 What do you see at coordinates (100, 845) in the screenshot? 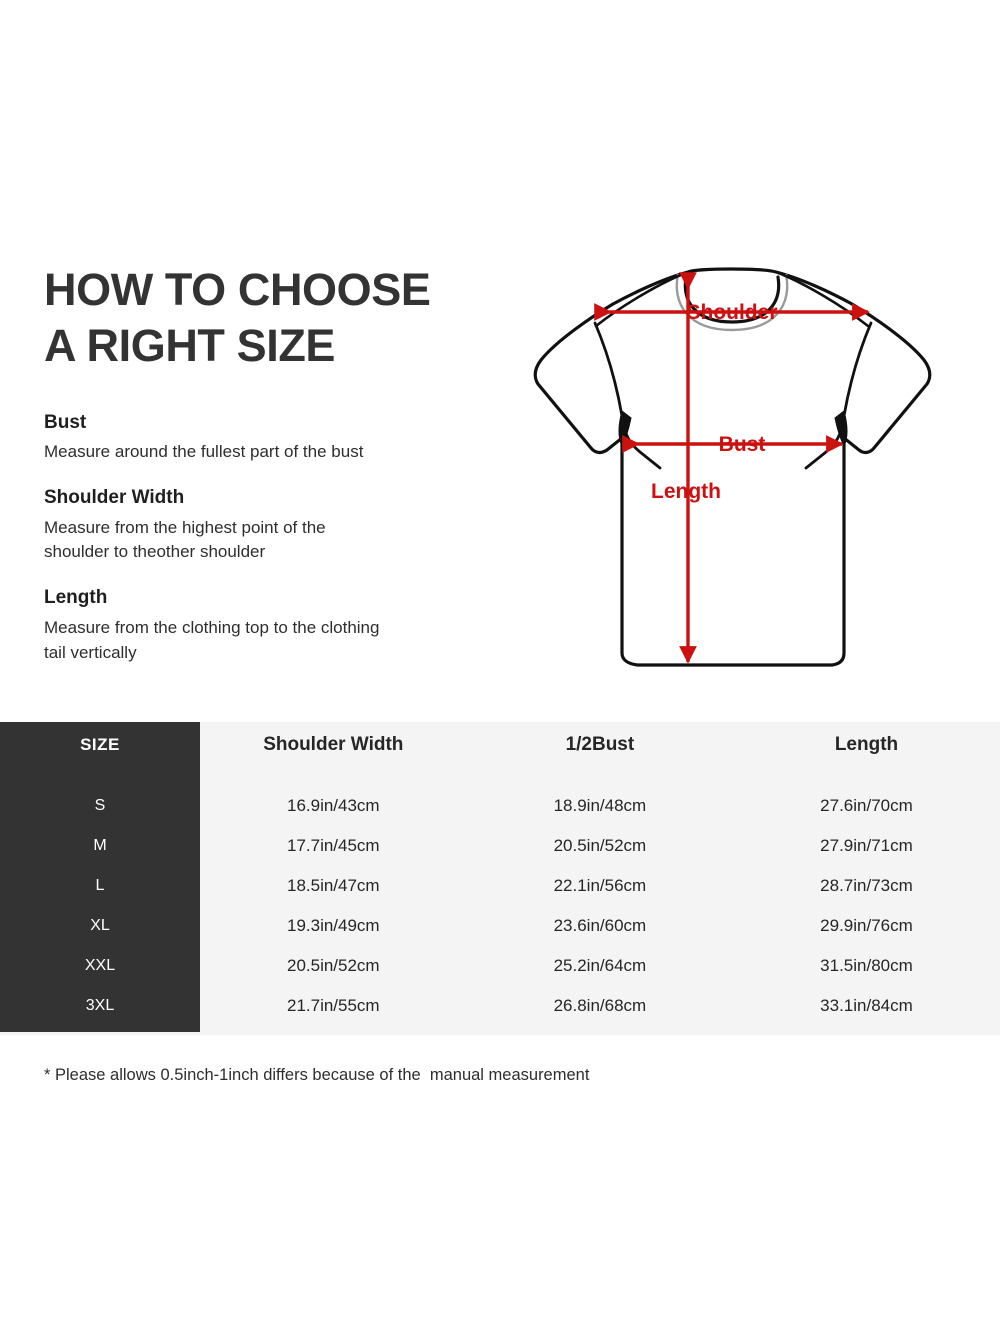
I see `row-size-m: M` at bounding box center [100, 845].